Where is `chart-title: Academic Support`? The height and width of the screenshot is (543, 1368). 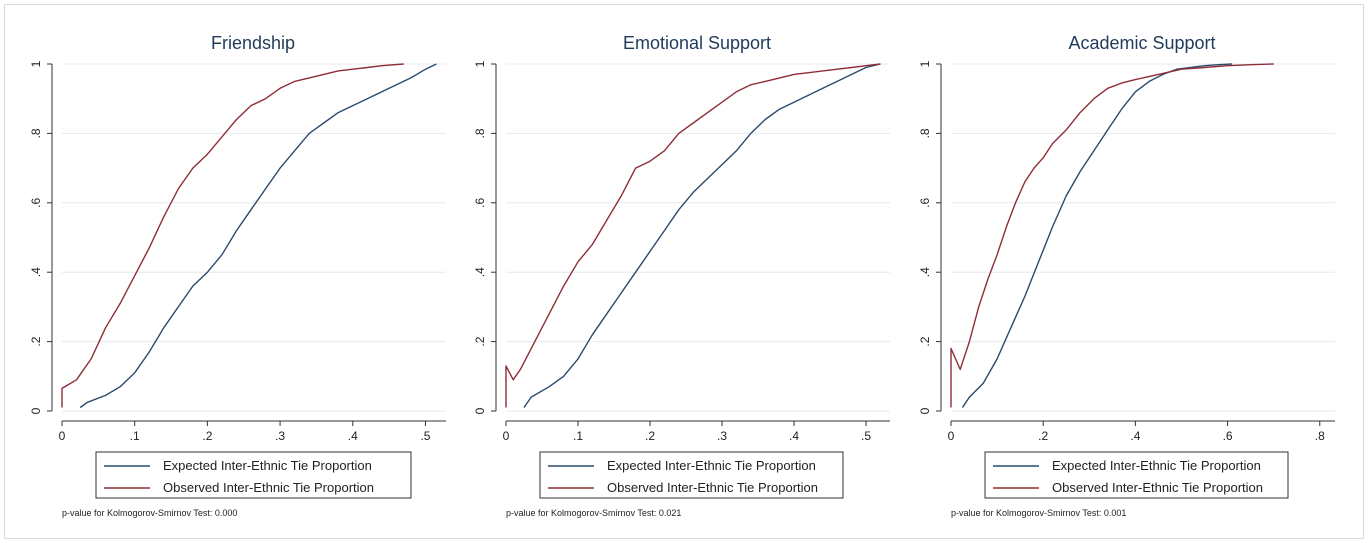 chart-title: Academic Support is located at coordinates (1141, 43).